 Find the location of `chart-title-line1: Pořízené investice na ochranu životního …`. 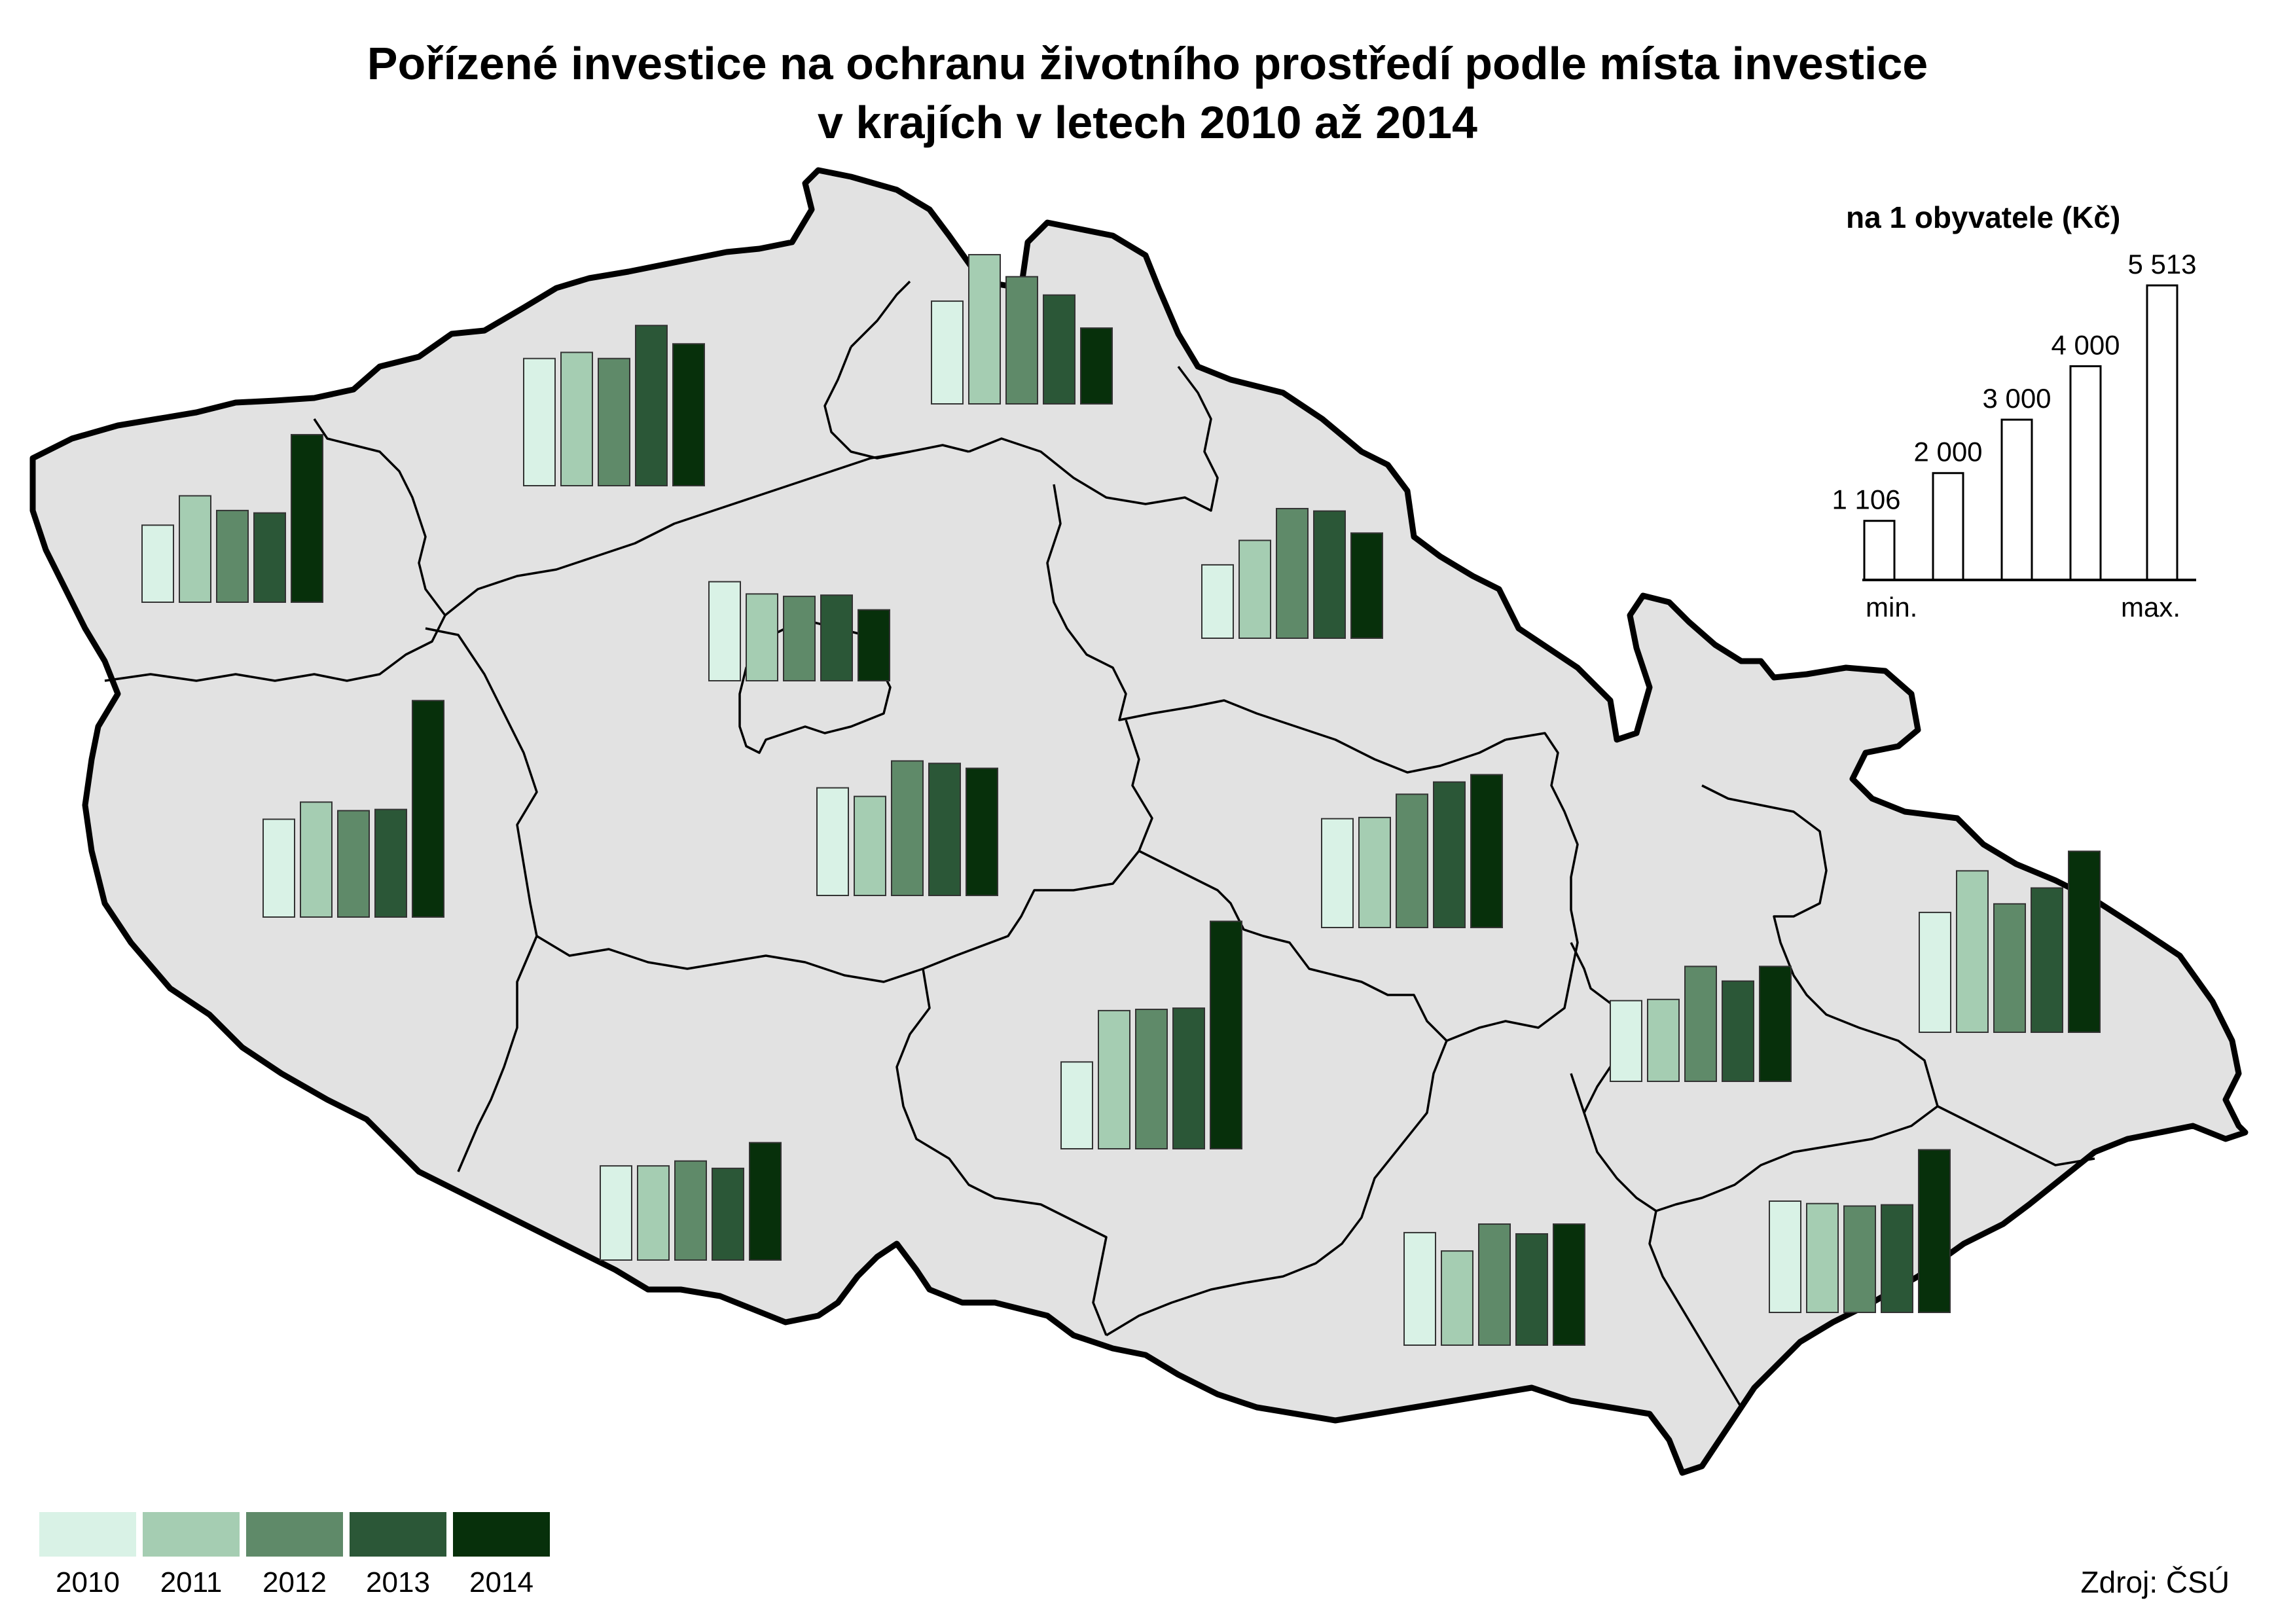

chart-title-line1: Pořízené investice na ochranu životního … is located at coordinates (1147, 63).